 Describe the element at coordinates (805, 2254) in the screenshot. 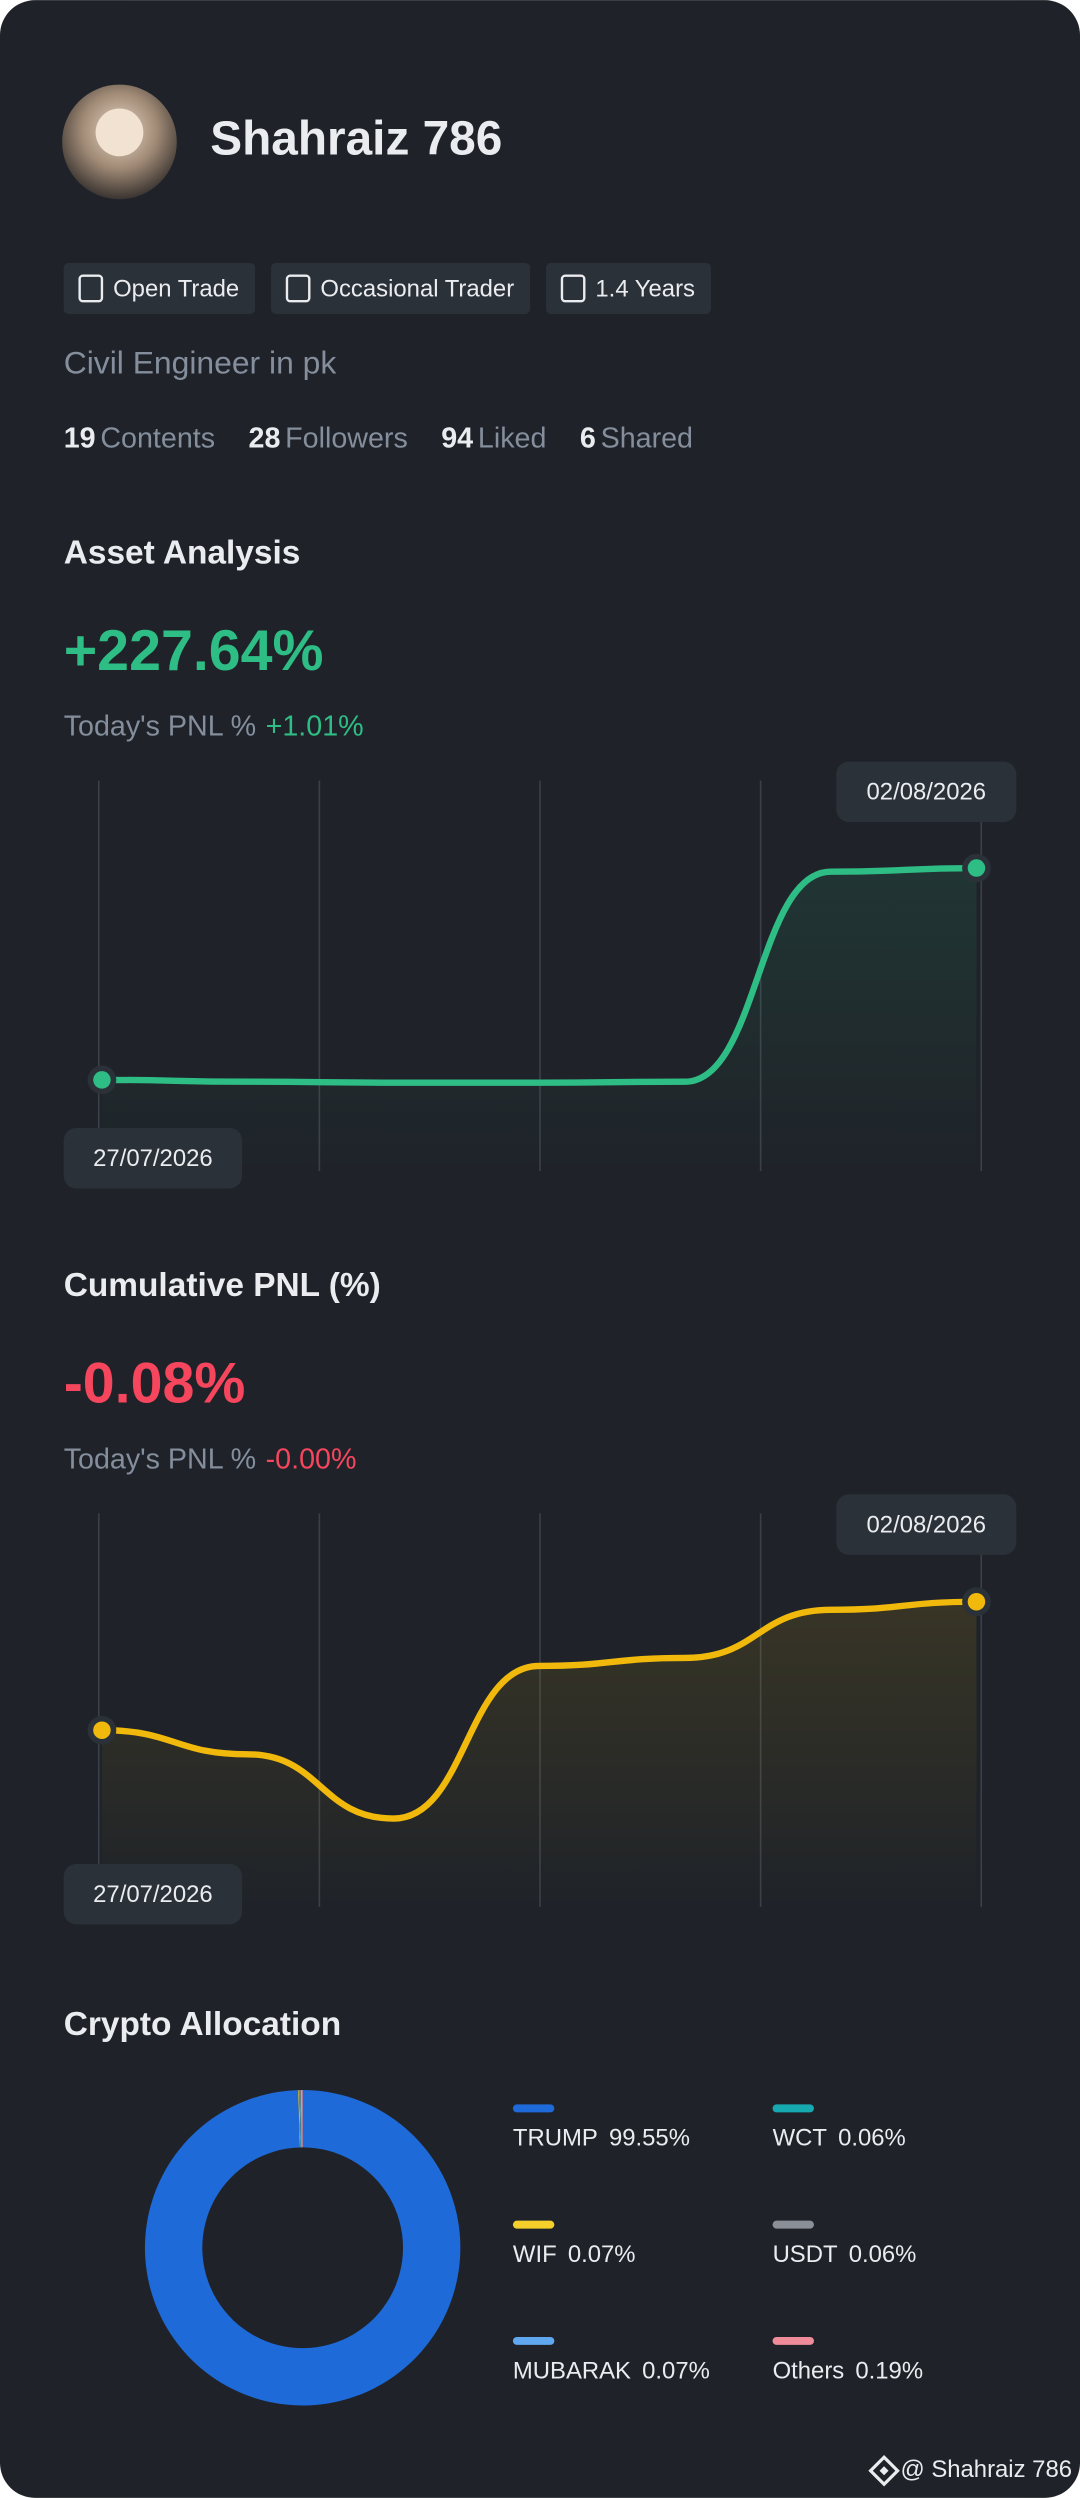

I see `legend-name: USDT` at that location.